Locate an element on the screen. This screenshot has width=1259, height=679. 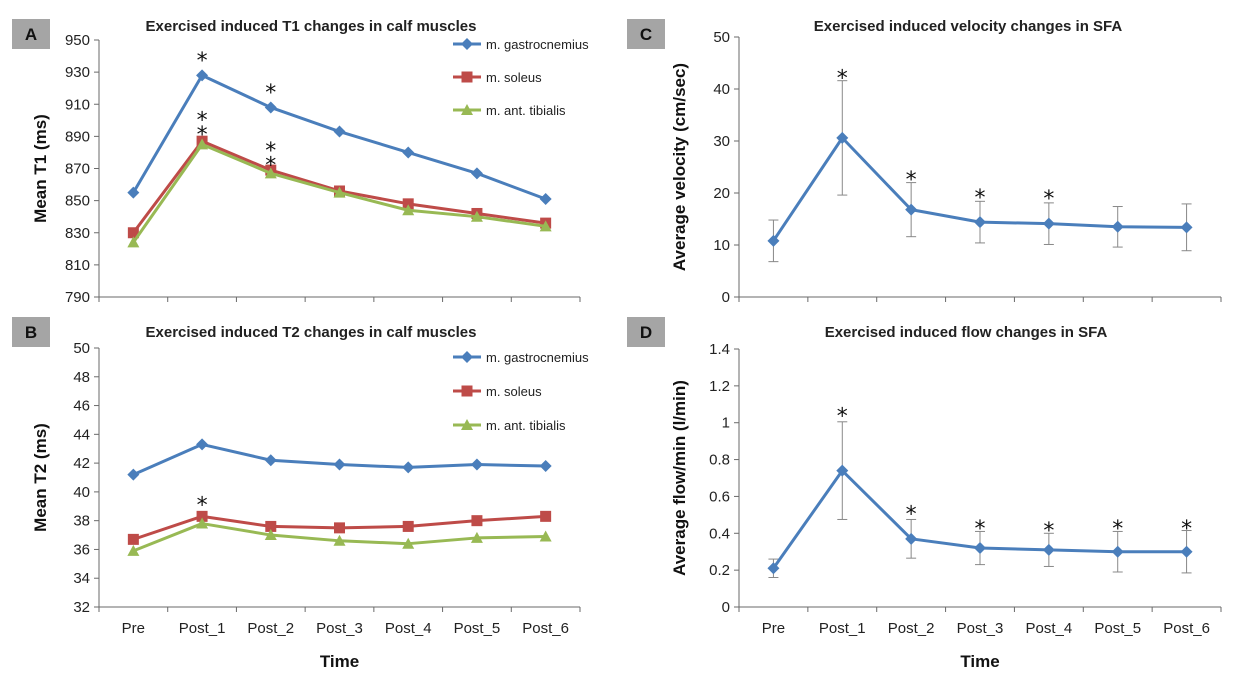
y-tick-label: 42 is located at coordinates (81, 463).